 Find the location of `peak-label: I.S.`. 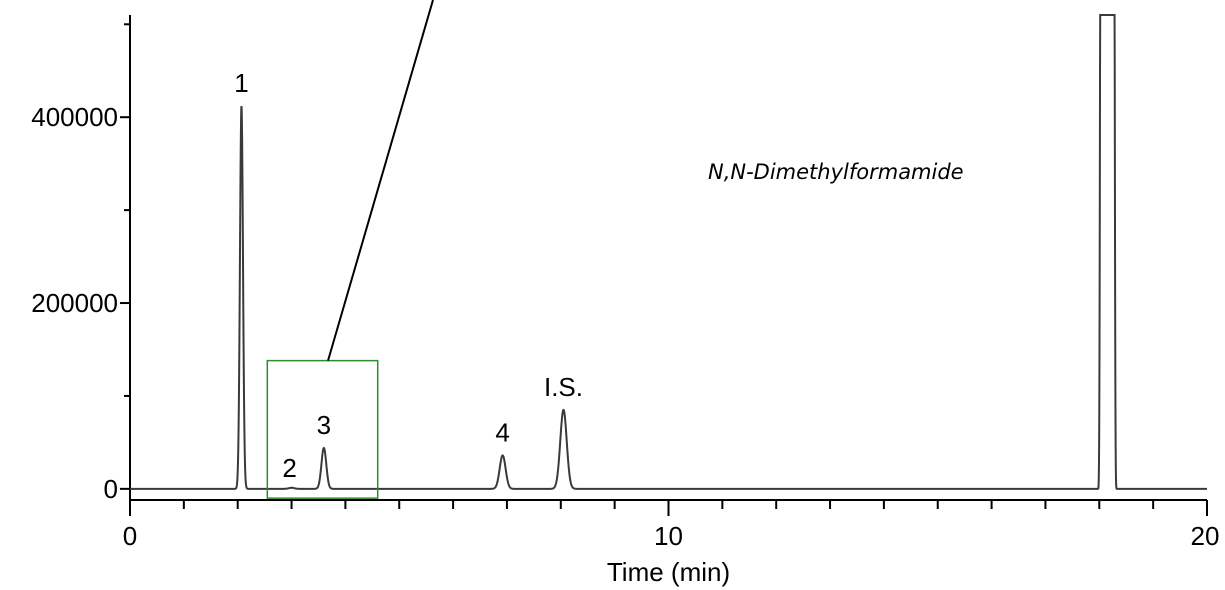

peak-label: I.S. is located at coordinates (563, 387).